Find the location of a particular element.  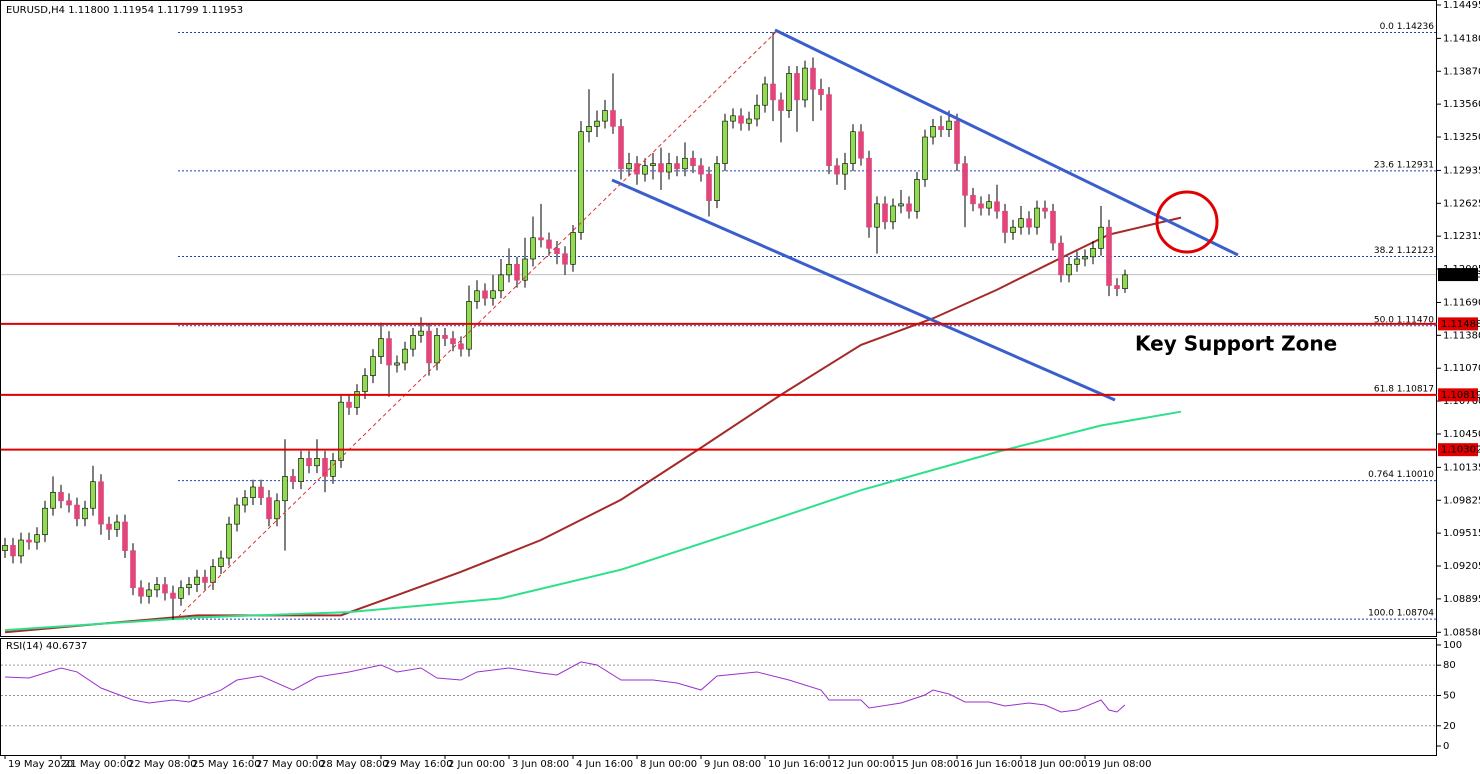

rsi-tick-label: 20 is located at coordinates (1449, 726).